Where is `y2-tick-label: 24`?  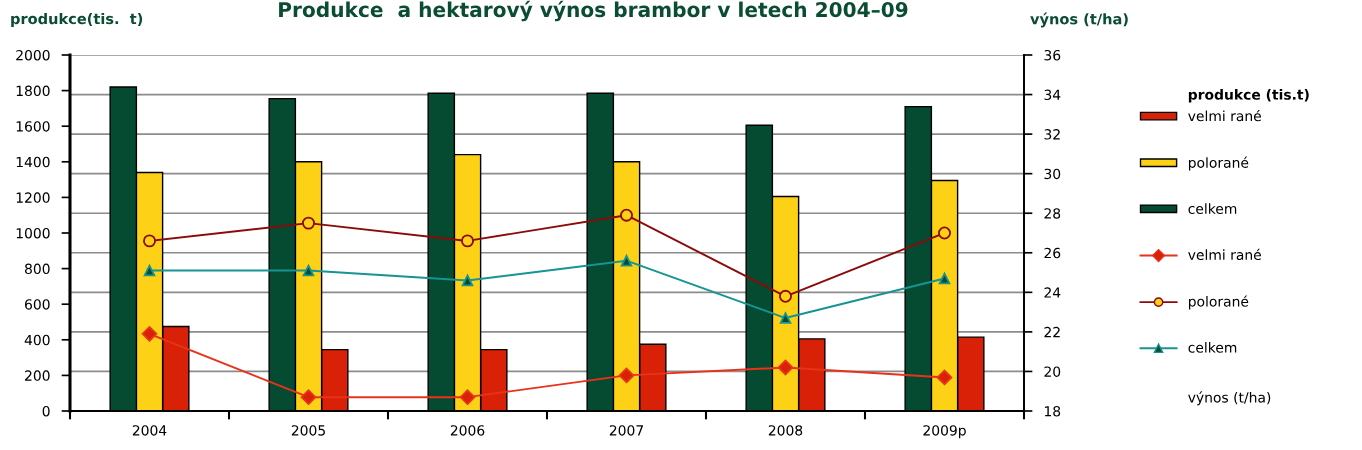 y2-tick-label: 24 is located at coordinates (1052, 292).